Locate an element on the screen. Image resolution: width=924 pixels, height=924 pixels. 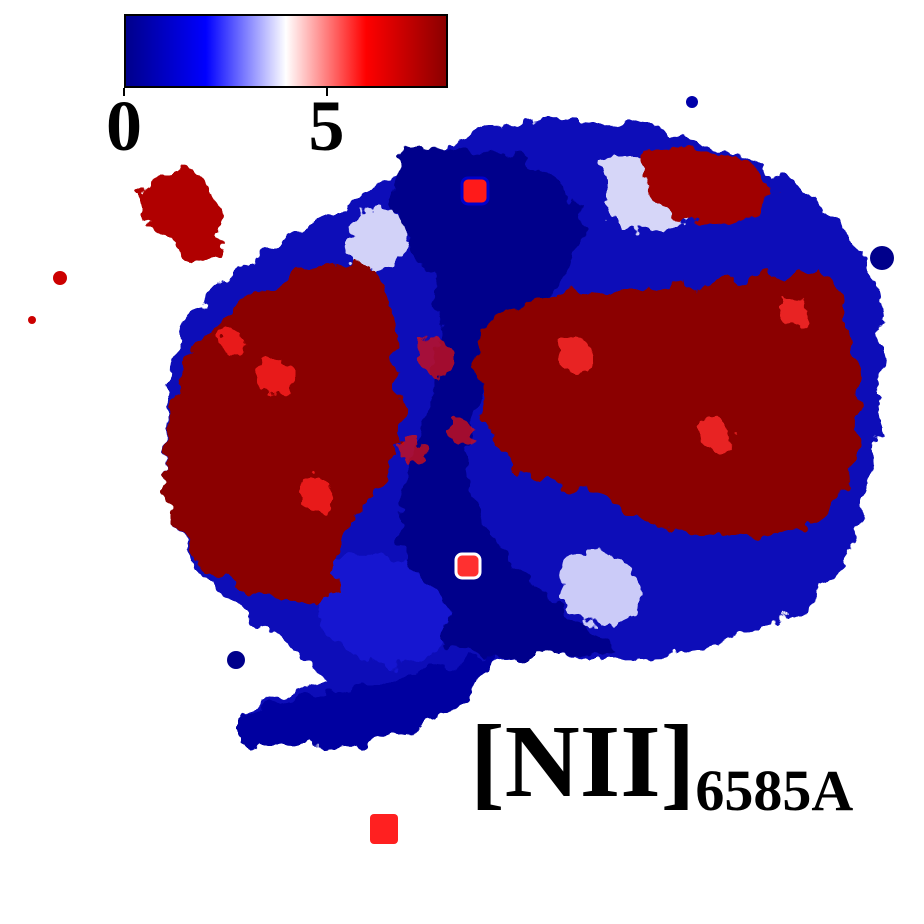
line-label-subscript: 6585A is located at coordinates (774, 790).